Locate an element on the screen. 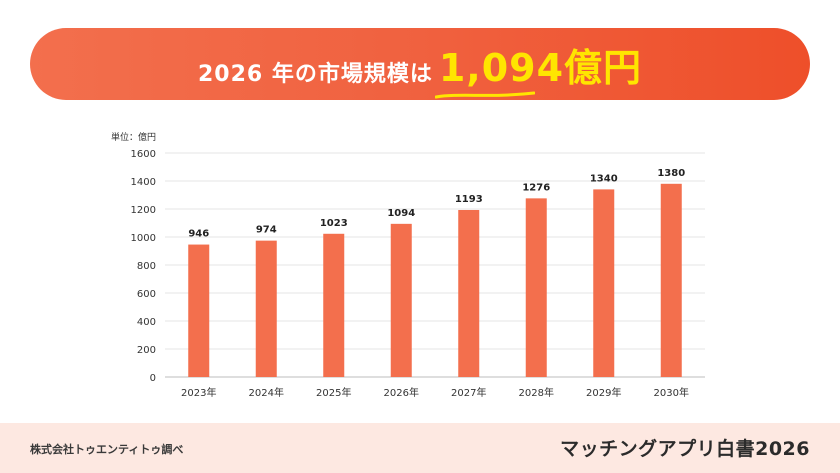 The height and width of the screenshot is (473, 840). x-tick-label: 2029年 is located at coordinates (603, 392).